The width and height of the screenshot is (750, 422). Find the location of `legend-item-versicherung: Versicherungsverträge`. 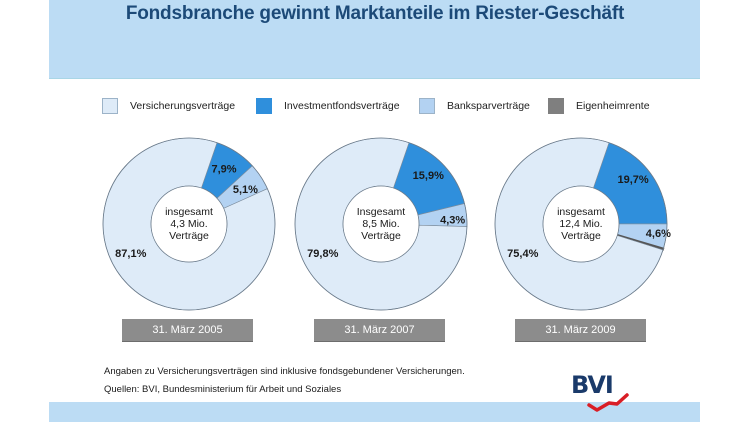

legend-item-versicherung: Versicherungsverträge is located at coordinates (168, 106).